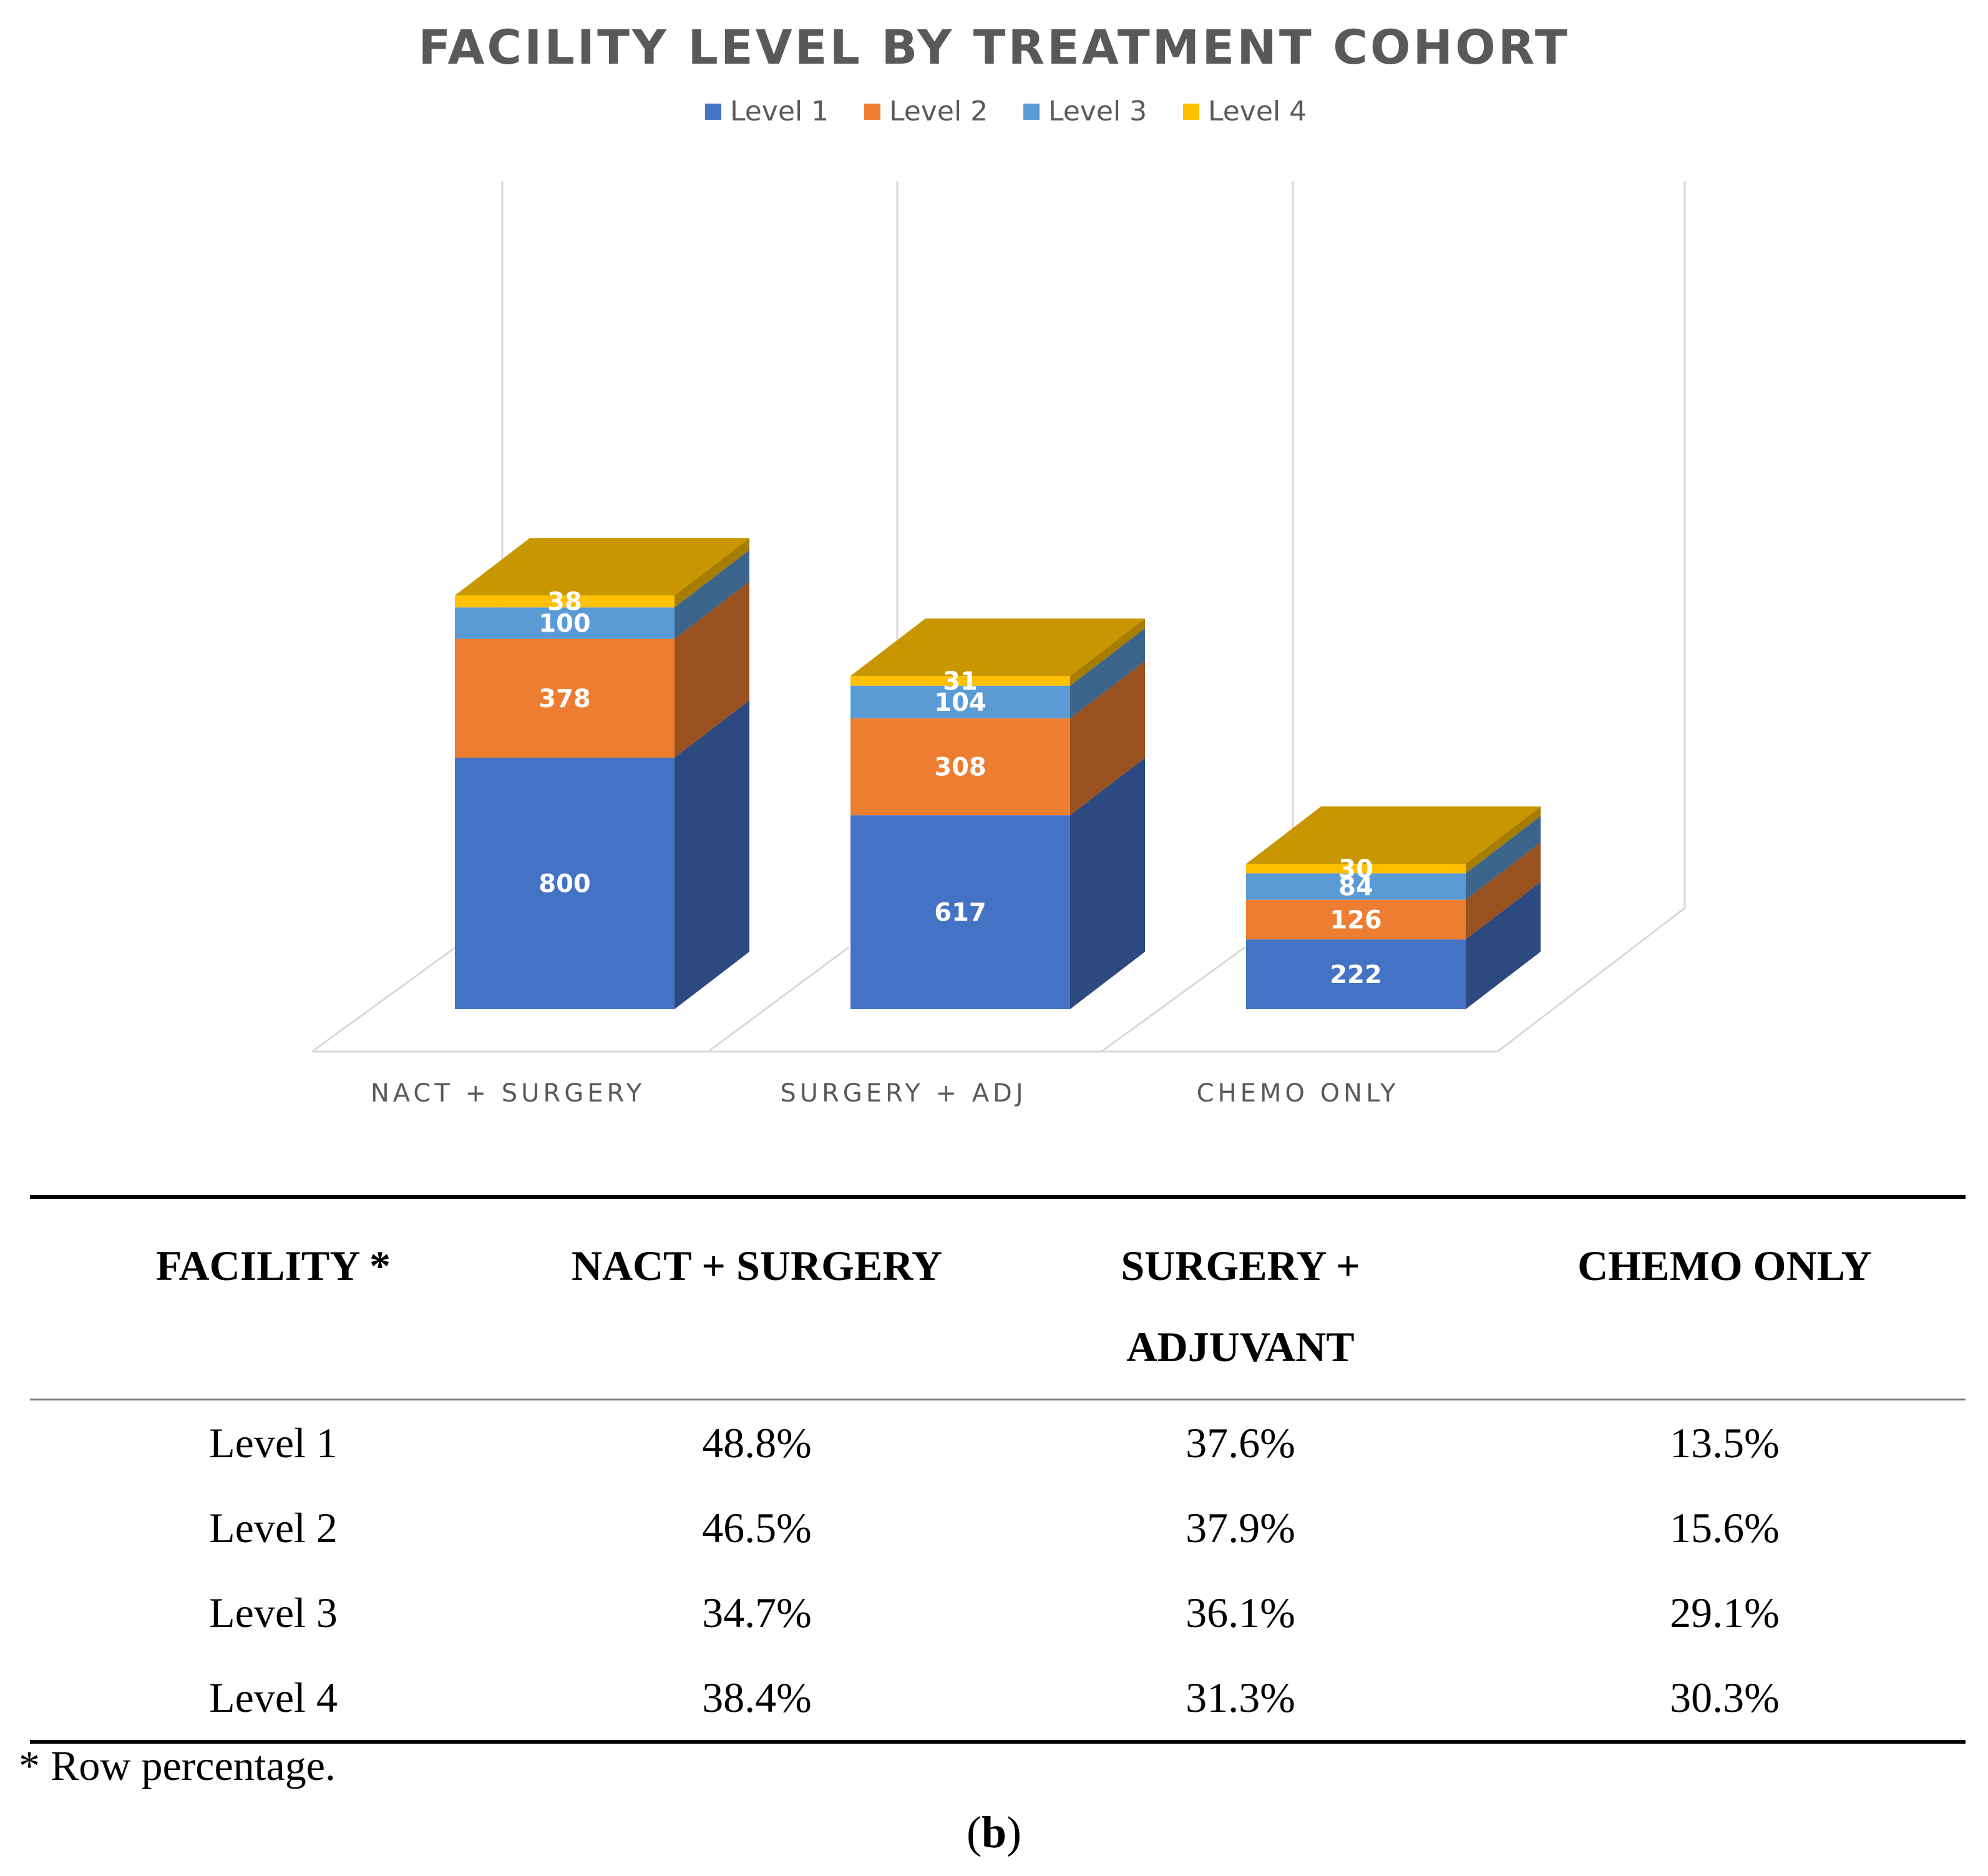 This screenshot has height=1876, width=1988. I want to click on header-facility: FACILITY *, so click(273, 1265).